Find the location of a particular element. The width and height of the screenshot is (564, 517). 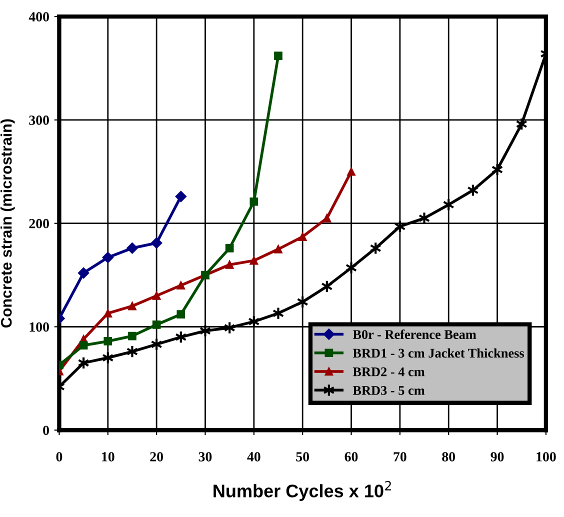

y-axis-title: Concrete strain (microstrain) is located at coordinates (7, 223).